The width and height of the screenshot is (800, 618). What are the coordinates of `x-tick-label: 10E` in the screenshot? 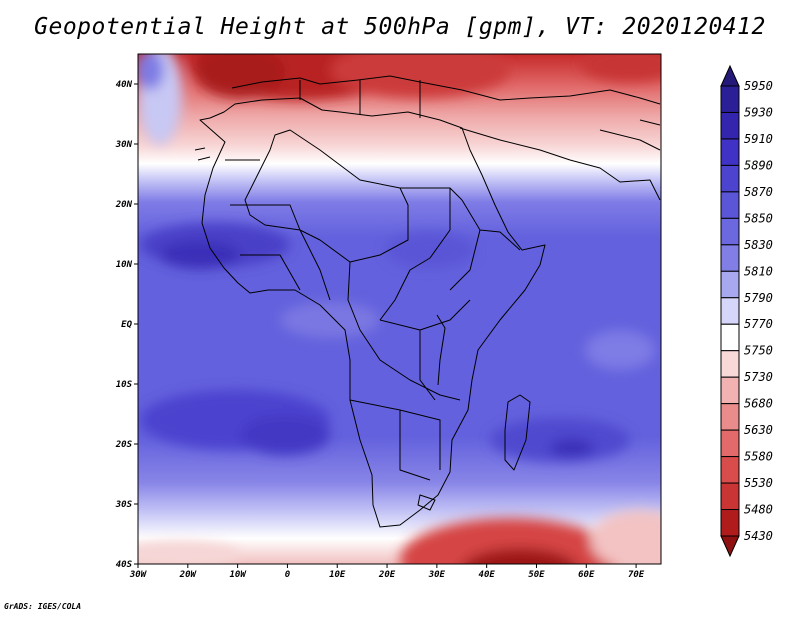 It's located at (337, 575).